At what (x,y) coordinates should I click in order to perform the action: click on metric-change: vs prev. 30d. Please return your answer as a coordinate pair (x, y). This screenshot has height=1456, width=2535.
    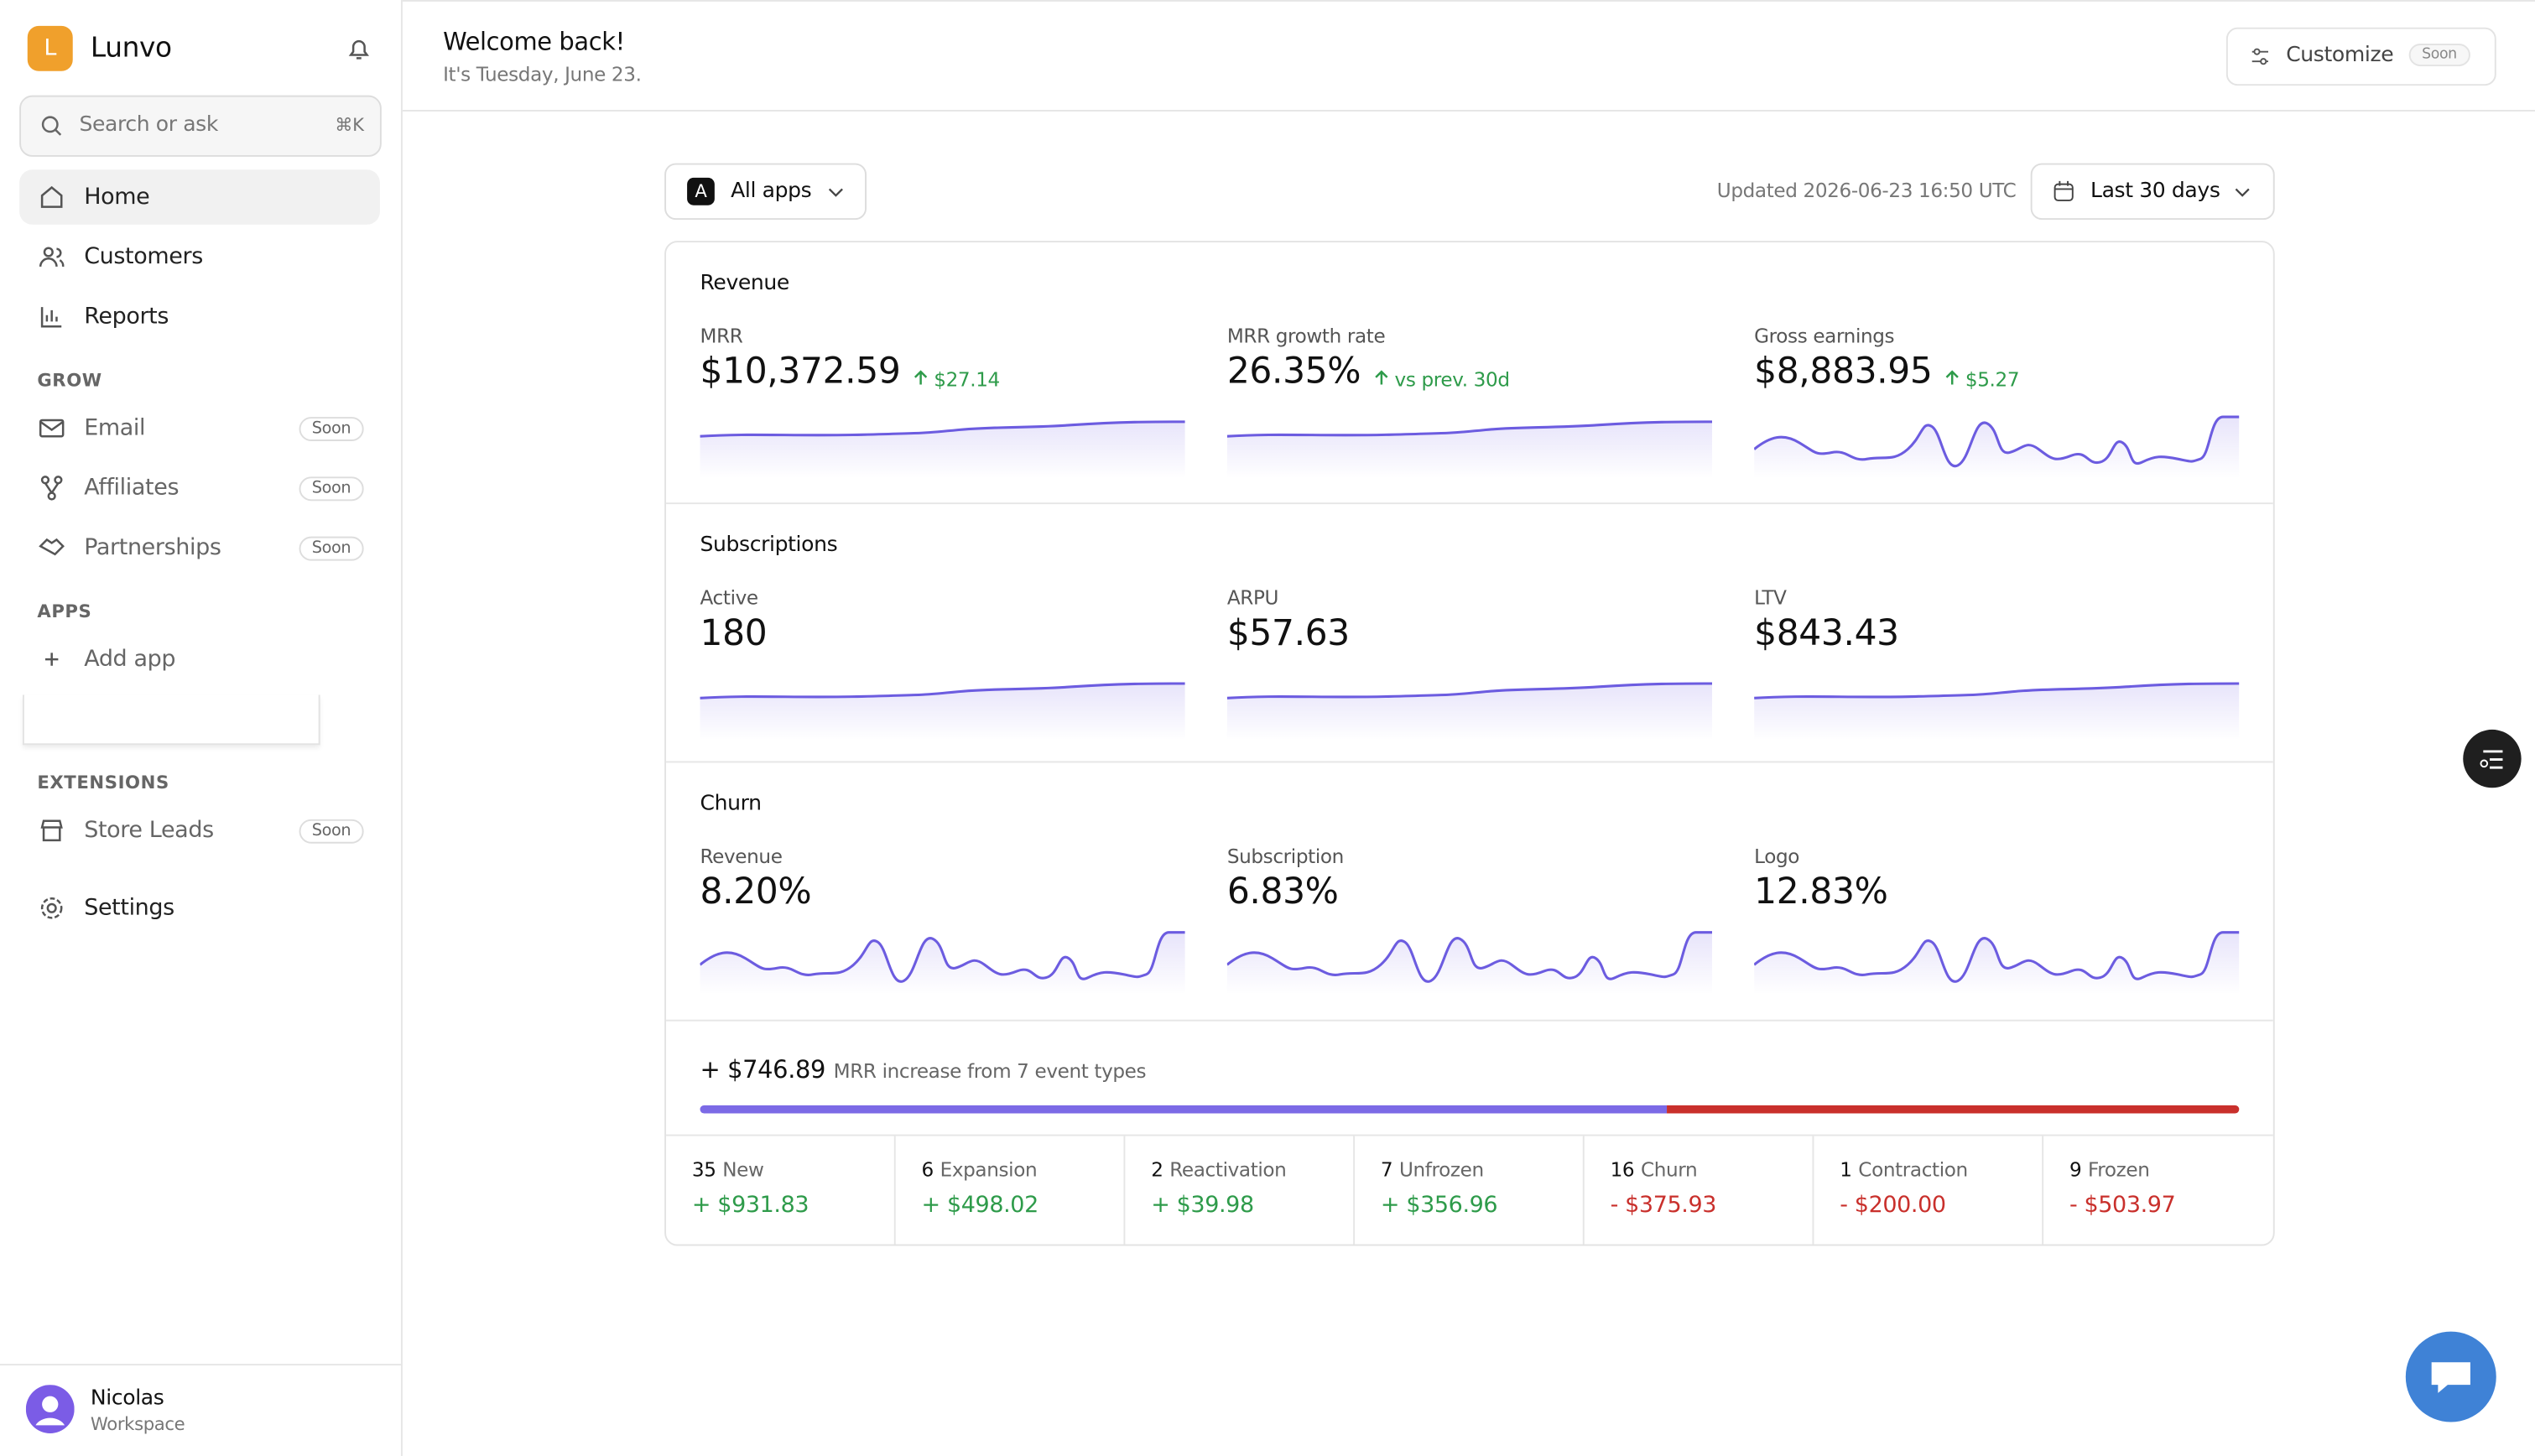
    Looking at the image, I should click on (1442, 380).